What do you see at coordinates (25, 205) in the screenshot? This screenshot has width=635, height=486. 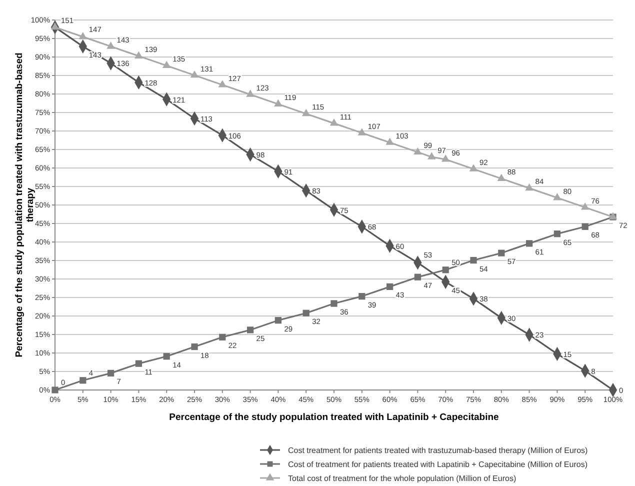 I see `y-axis-title: Percentage of the study population treated with trastuzumab-based therapy` at bounding box center [25, 205].